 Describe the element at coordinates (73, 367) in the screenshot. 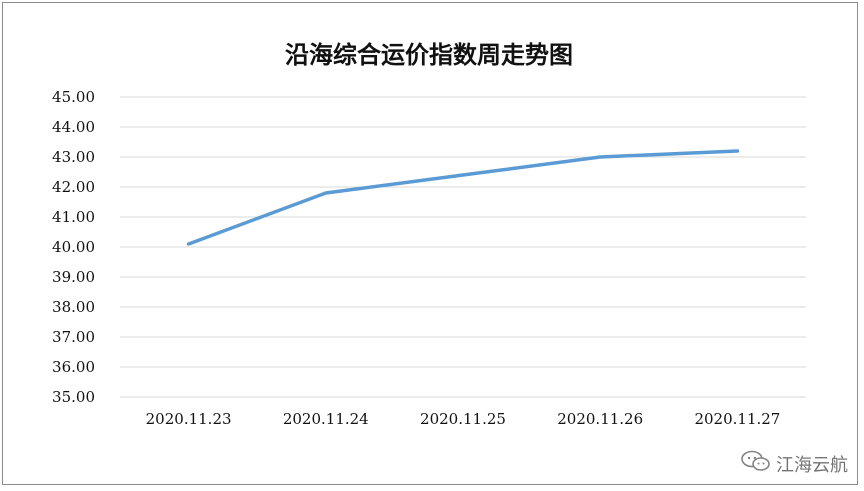

I see `y-tick-label: 36.00` at that location.